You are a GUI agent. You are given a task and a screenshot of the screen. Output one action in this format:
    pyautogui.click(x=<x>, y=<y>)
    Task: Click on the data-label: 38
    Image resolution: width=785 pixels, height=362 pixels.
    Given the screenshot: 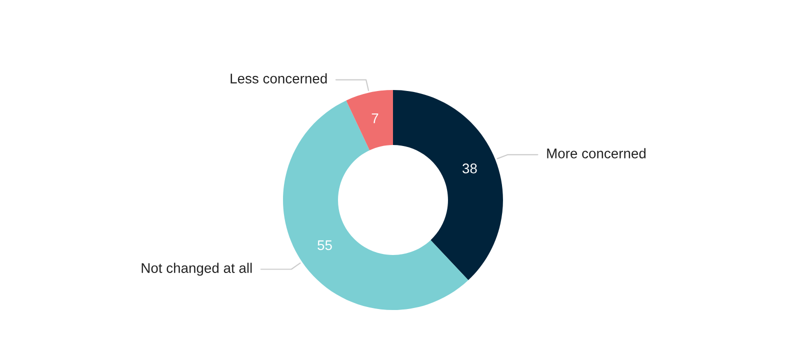 What is the action you would take?
    pyautogui.click(x=469, y=169)
    